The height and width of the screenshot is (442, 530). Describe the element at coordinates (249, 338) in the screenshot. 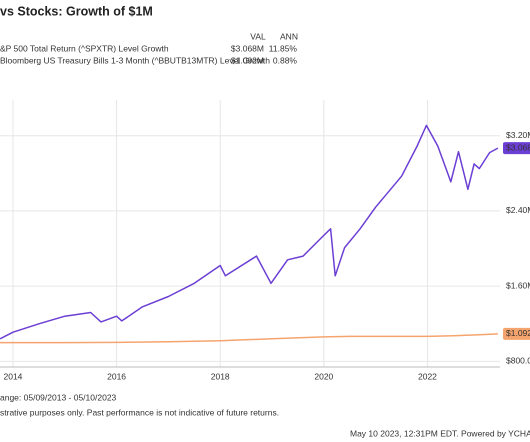

I see `series-line` at that location.